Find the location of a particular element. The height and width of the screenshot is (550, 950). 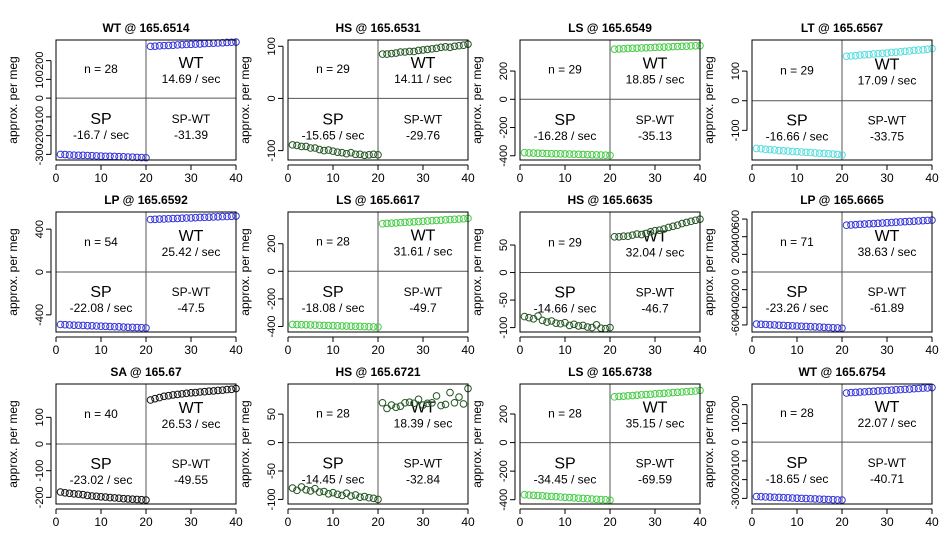

panel-title: HS @ 165.6635 is located at coordinates (609, 200).